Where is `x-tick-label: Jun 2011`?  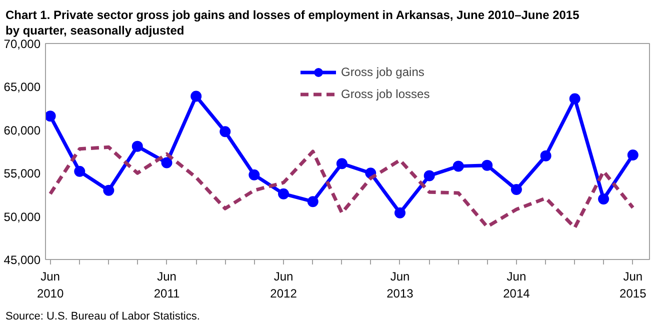
x-tick-label: Jun 2011 is located at coordinates (167, 285).